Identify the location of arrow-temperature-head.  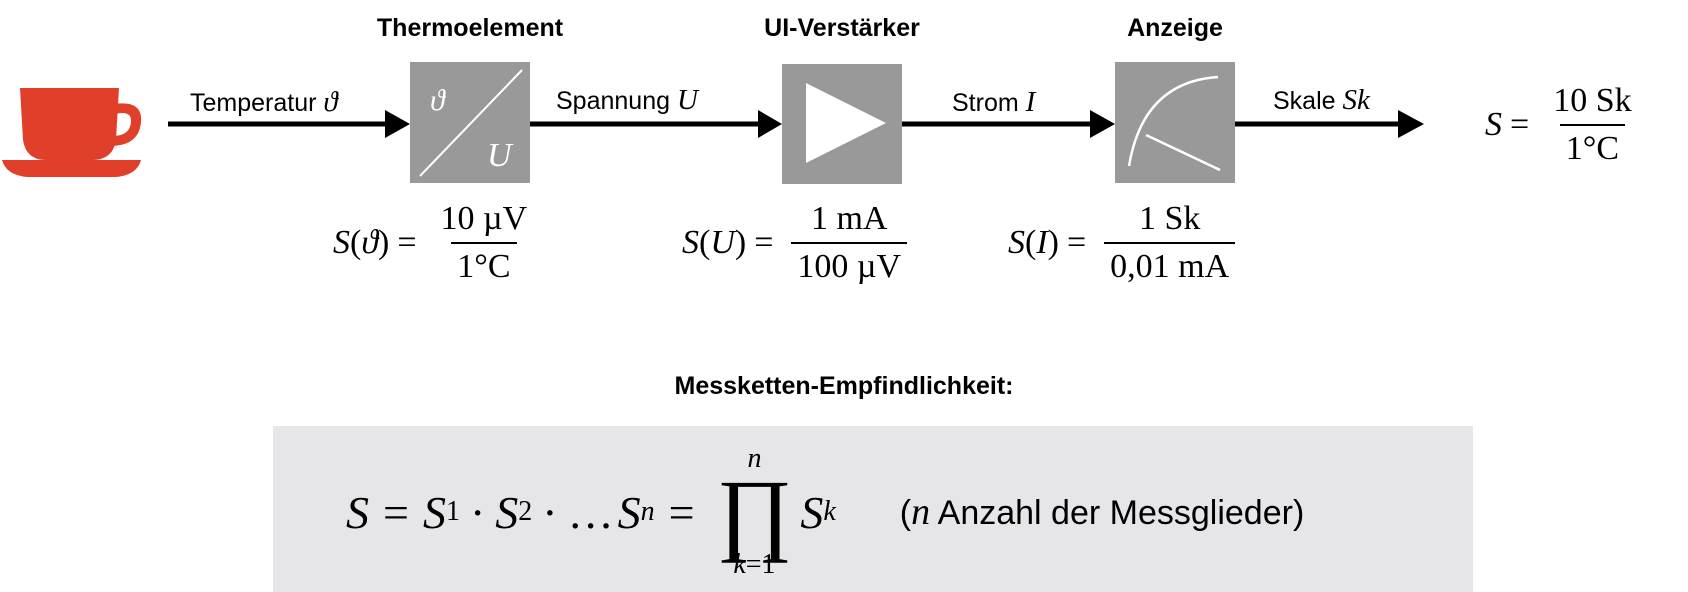
(397, 124).